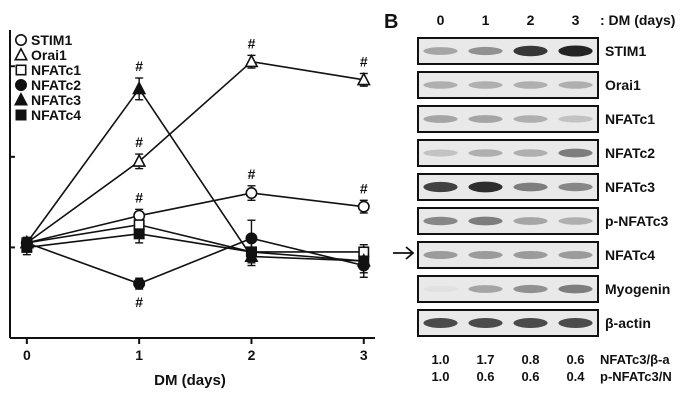  I want to click on blot-label-p-nfatc3: p-NFATc3, so click(636, 221).